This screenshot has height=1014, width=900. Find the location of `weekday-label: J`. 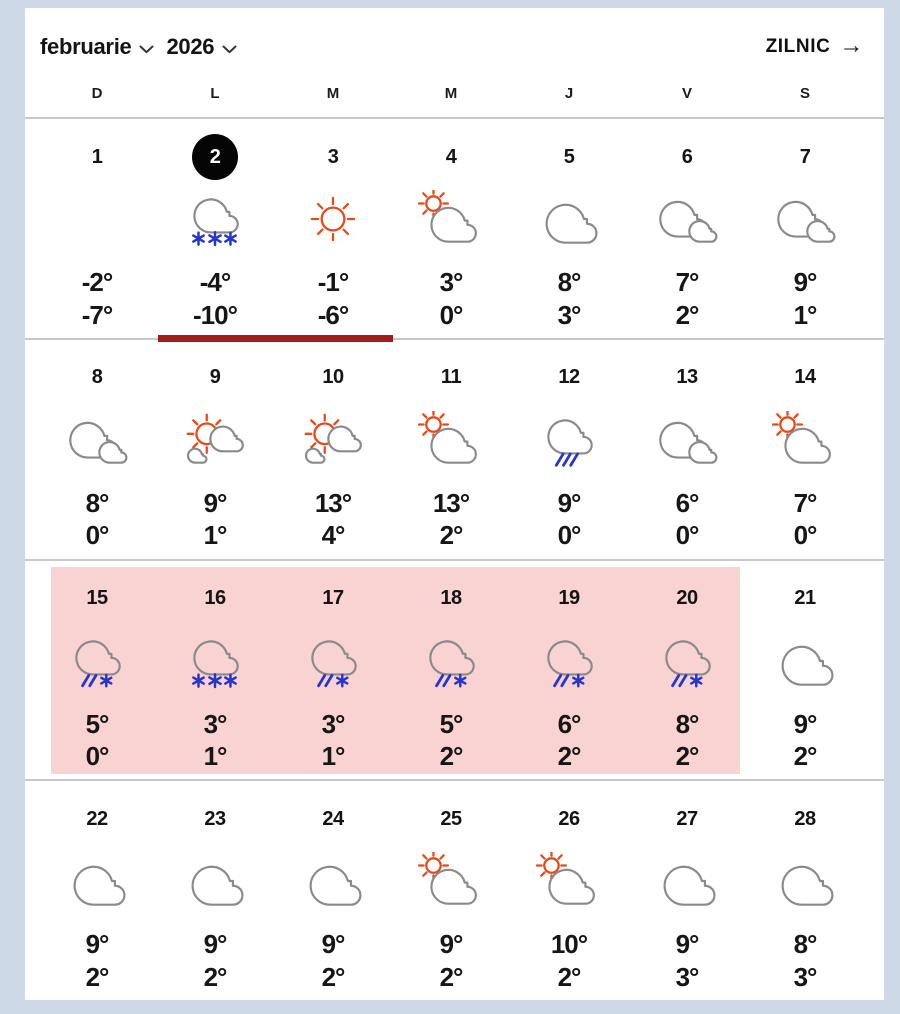

weekday-label: J is located at coordinates (569, 93).